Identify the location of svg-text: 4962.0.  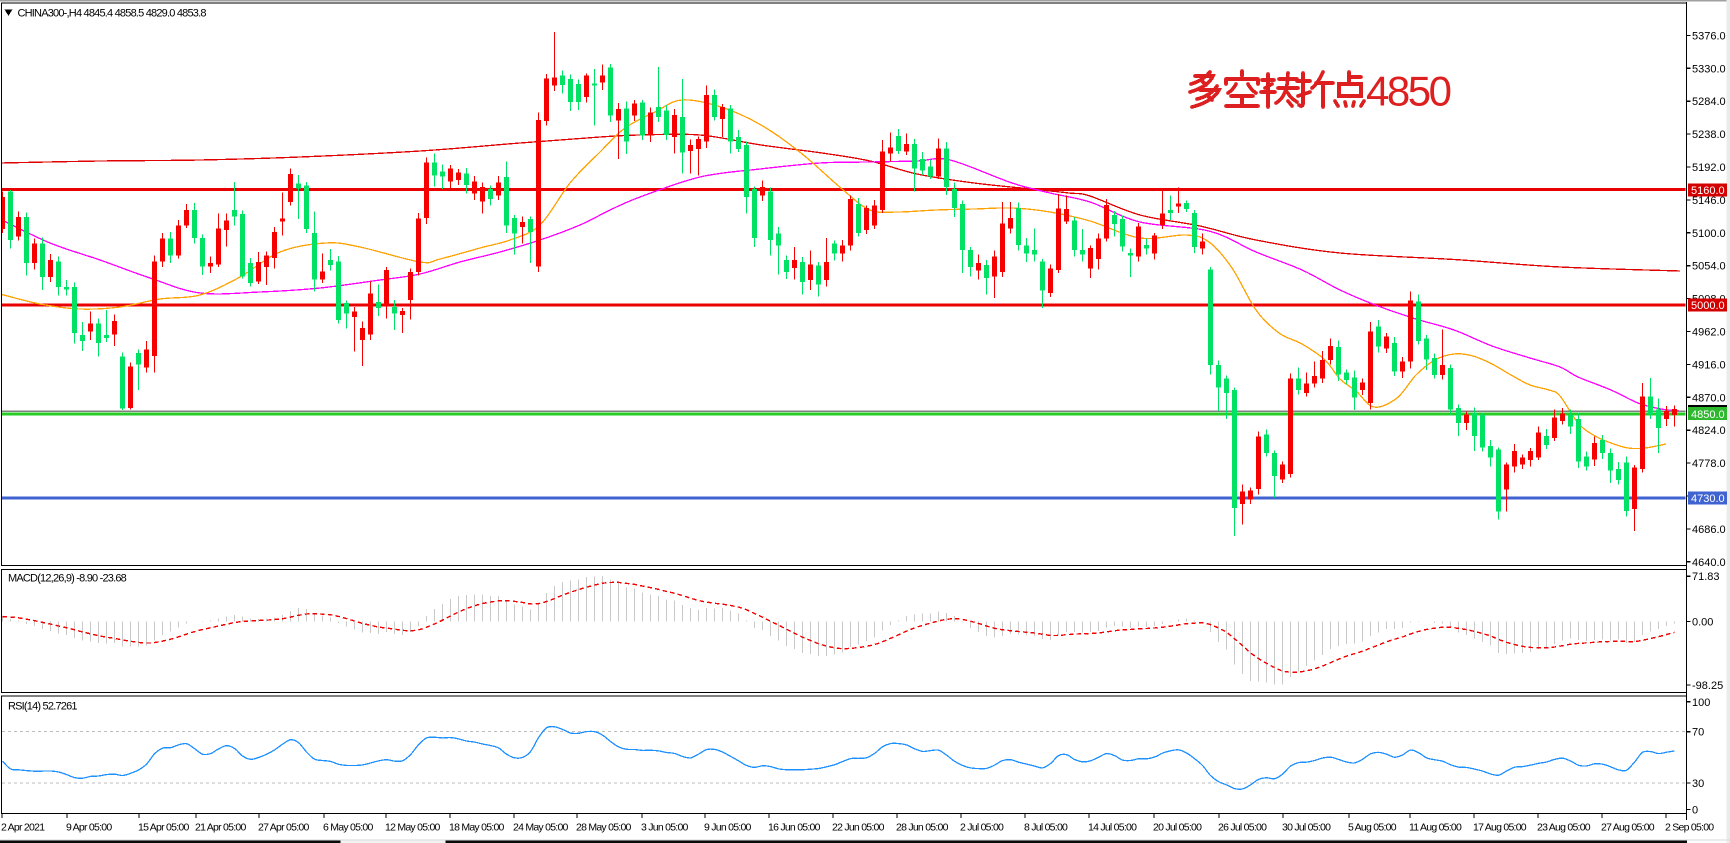
(1709, 333).